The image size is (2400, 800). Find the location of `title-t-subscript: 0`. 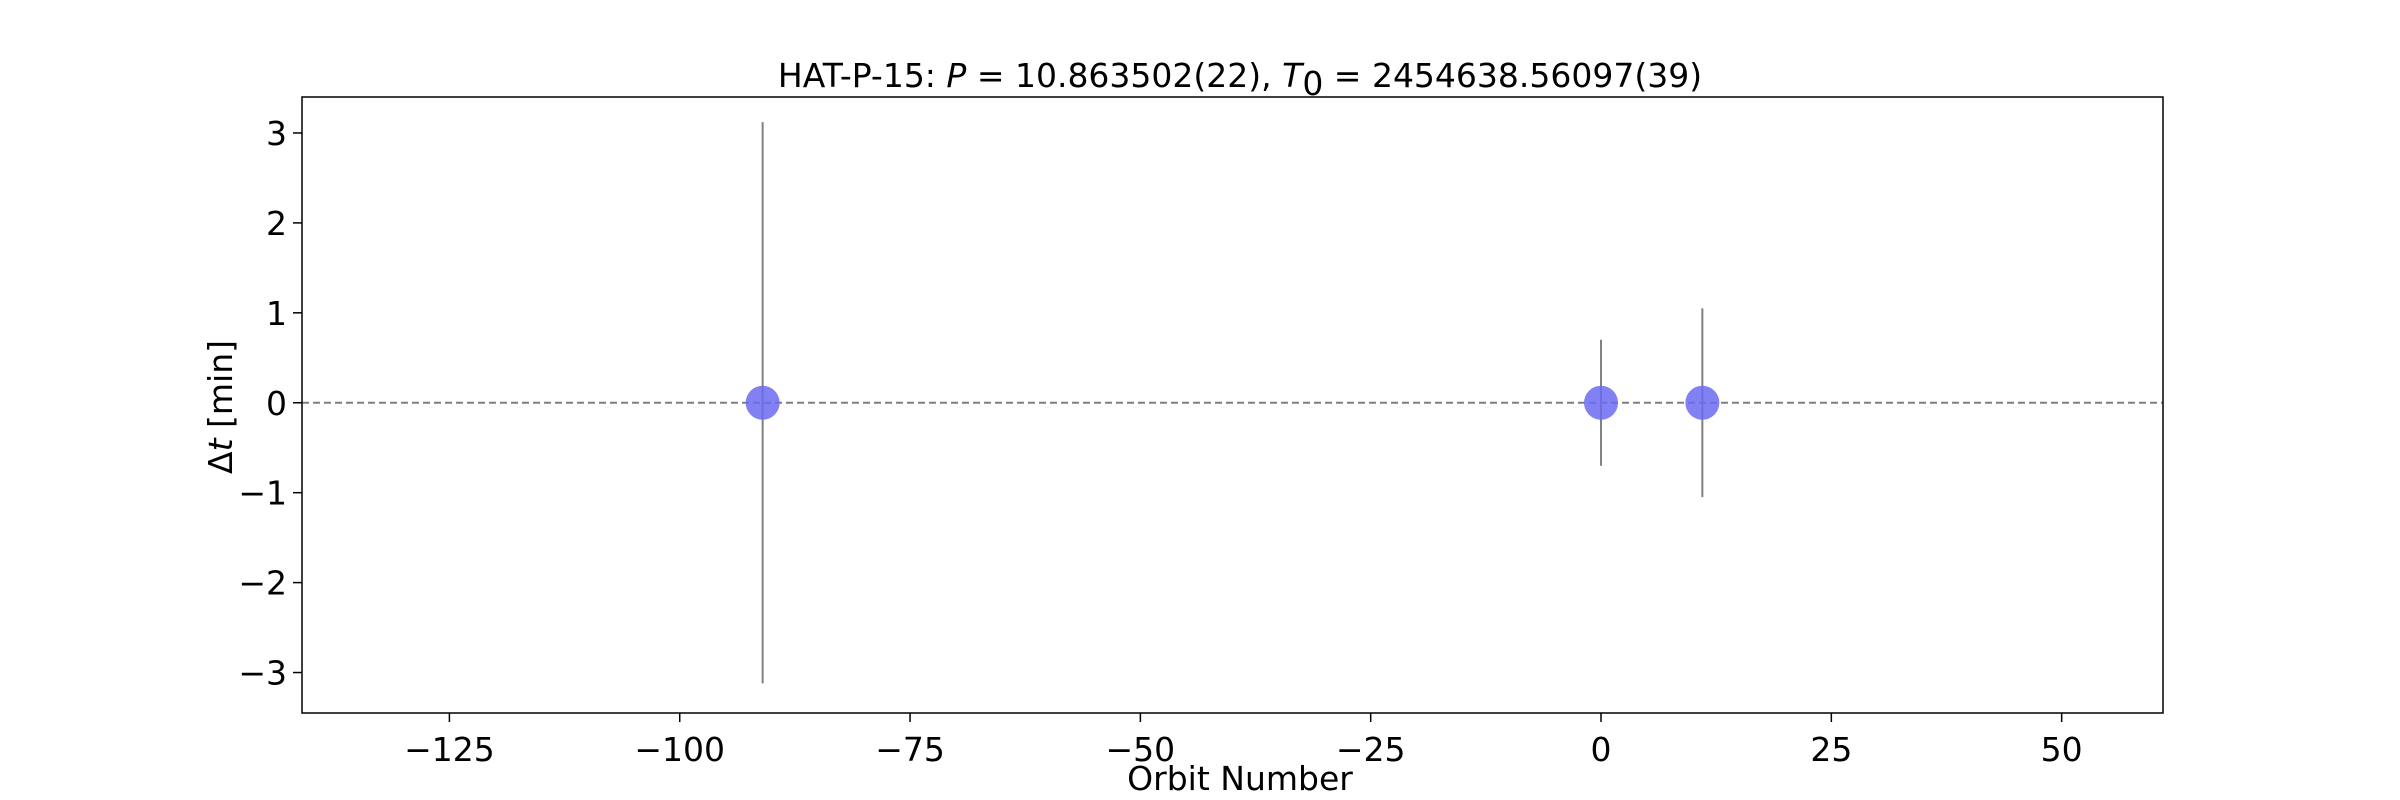

title-t-subscript: 0 is located at coordinates (1312, 83).